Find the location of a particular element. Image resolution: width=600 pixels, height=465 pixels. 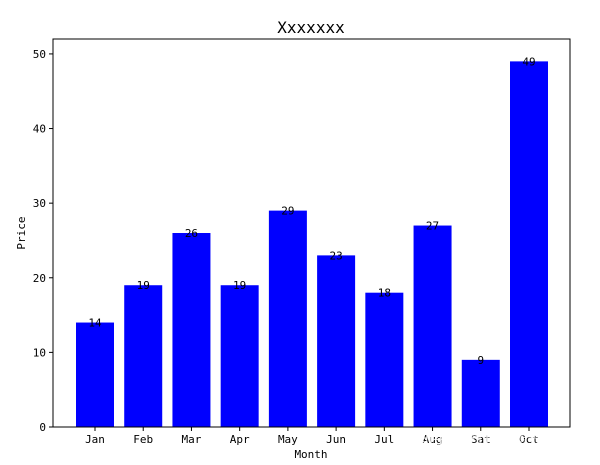

bar-value-label-may: 29 is located at coordinates (287, 211).